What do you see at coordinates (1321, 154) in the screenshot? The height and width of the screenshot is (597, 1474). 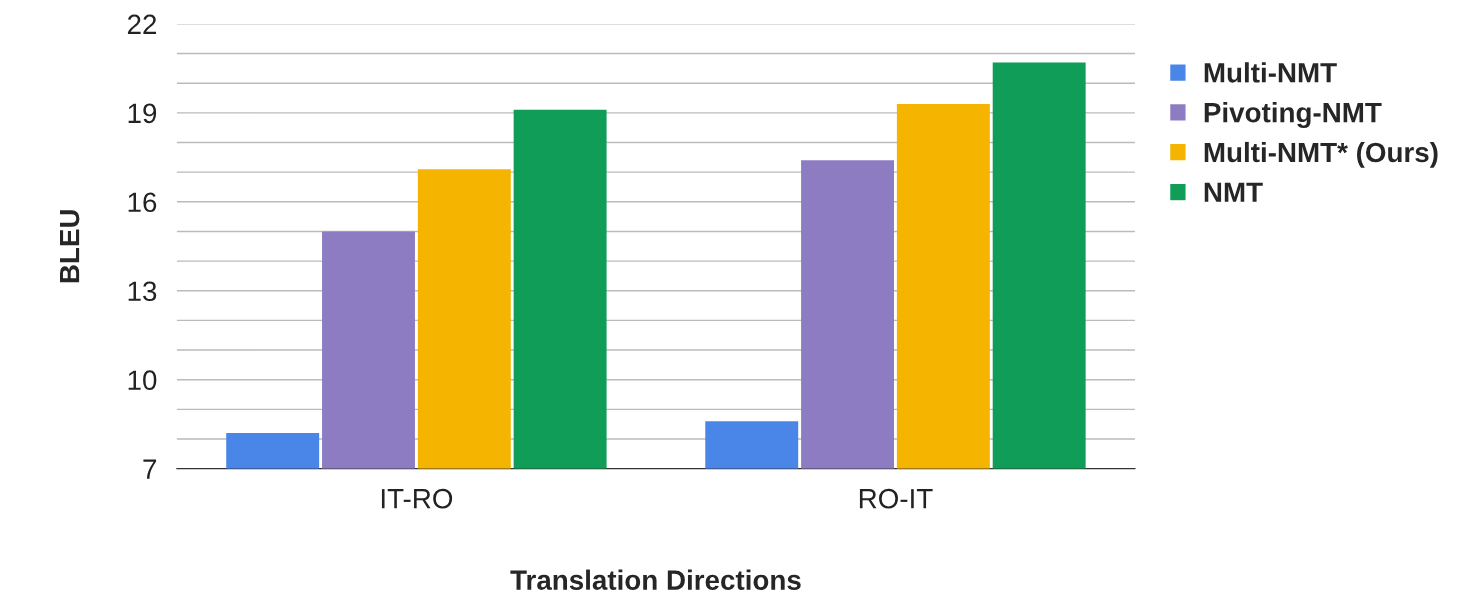 I see `legend-label: Multi-NMT* (Ours)` at bounding box center [1321, 154].